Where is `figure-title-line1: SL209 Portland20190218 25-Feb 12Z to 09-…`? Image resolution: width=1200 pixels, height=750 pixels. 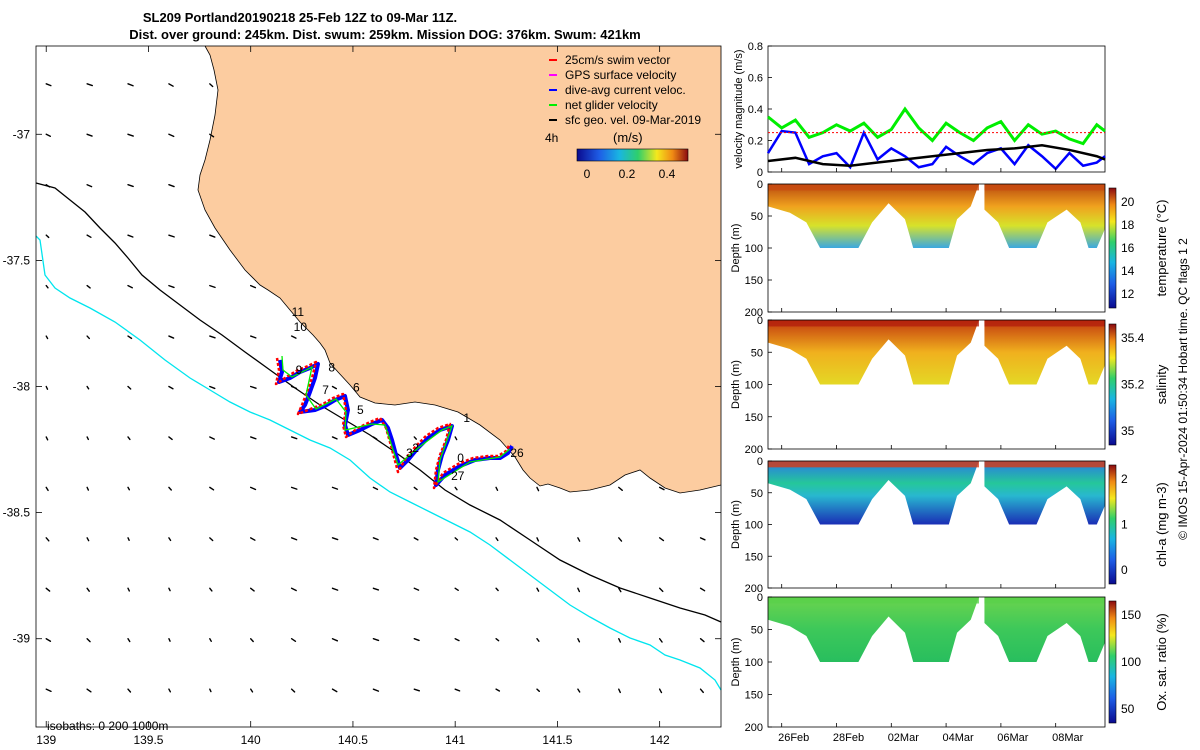 figure-title-line1: SL209 Portland20190218 25-Feb 12Z to 09-… is located at coordinates (300, 17).